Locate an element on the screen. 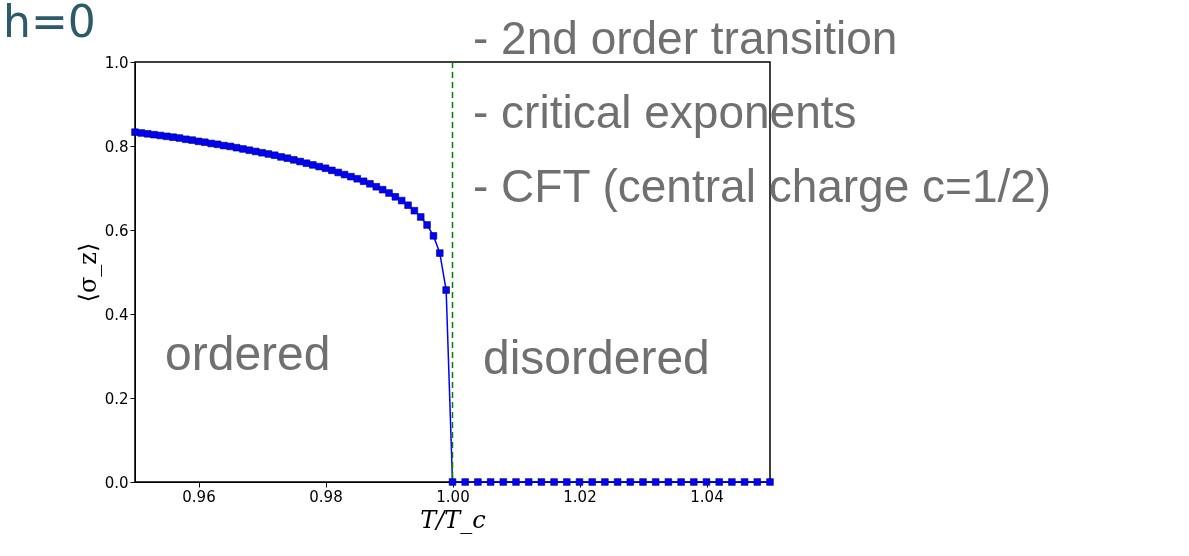 Image resolution: width=1189 pixels, height=556 pixels. annotation: disordered is located at coordinates (596, 357).